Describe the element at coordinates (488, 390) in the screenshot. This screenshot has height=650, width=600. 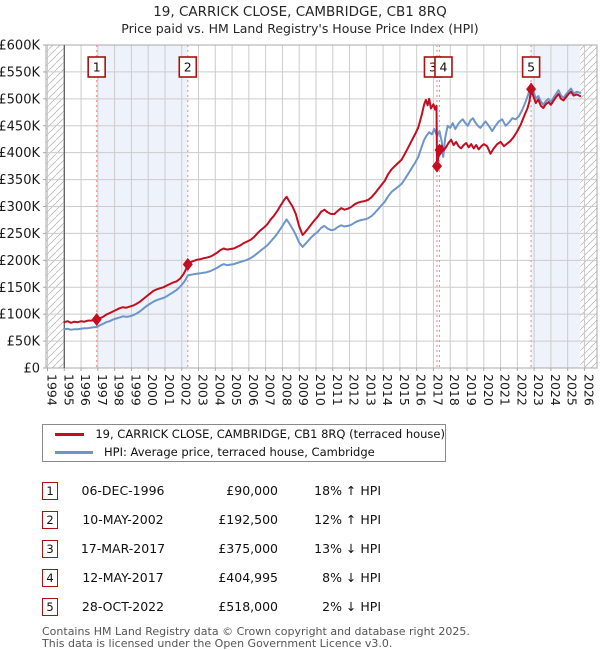
I see `x-axis-tick-label: 2020` at that location.